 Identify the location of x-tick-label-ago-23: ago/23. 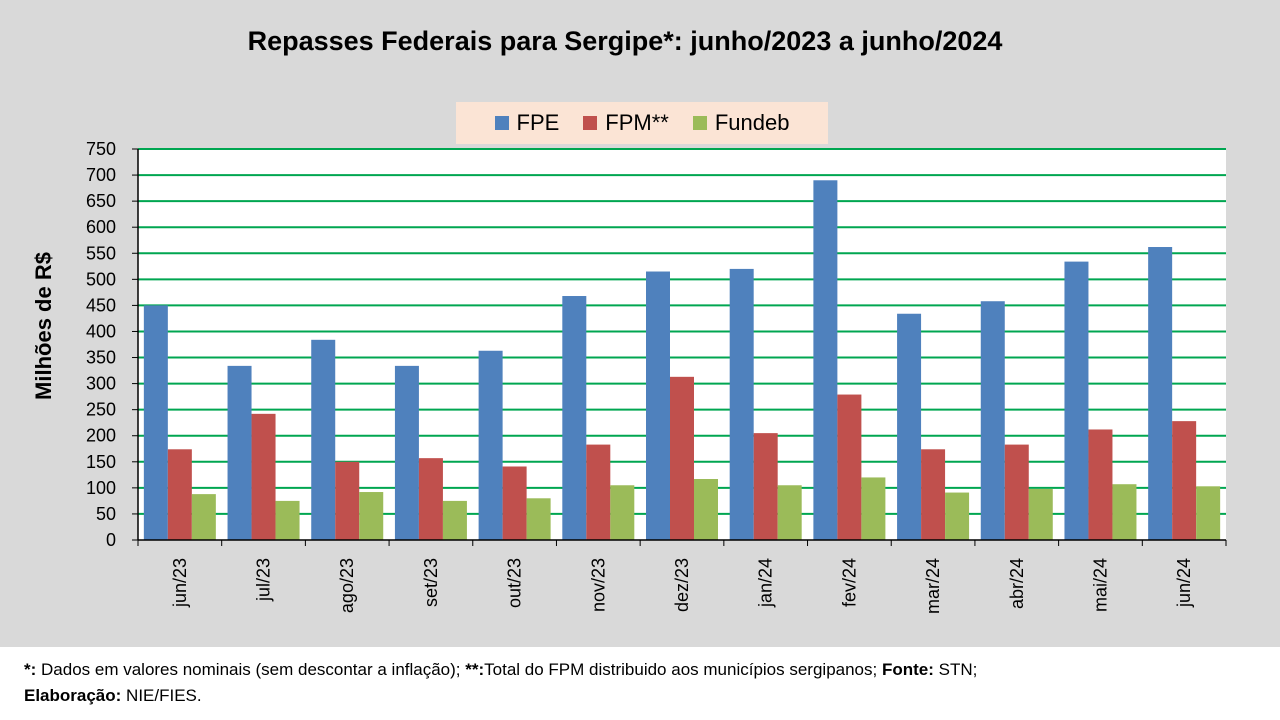
(347, 585).